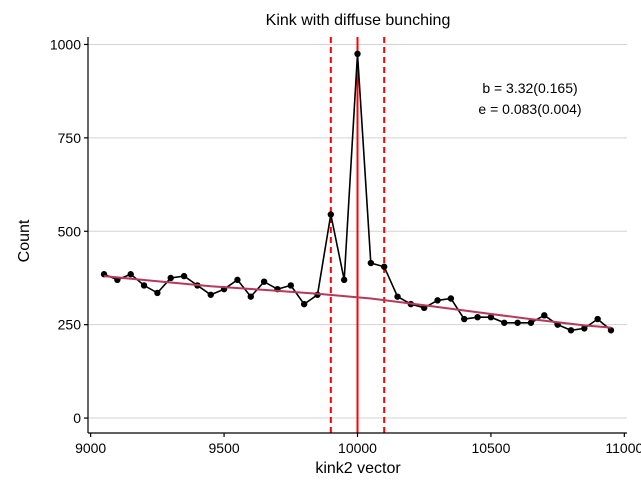 This screenshot has height=480, width=641. What do you see at coordinates (490, 448) in the screenshot?
I see `x-tick-label-3: 10500` at bounding box center [490, 448].